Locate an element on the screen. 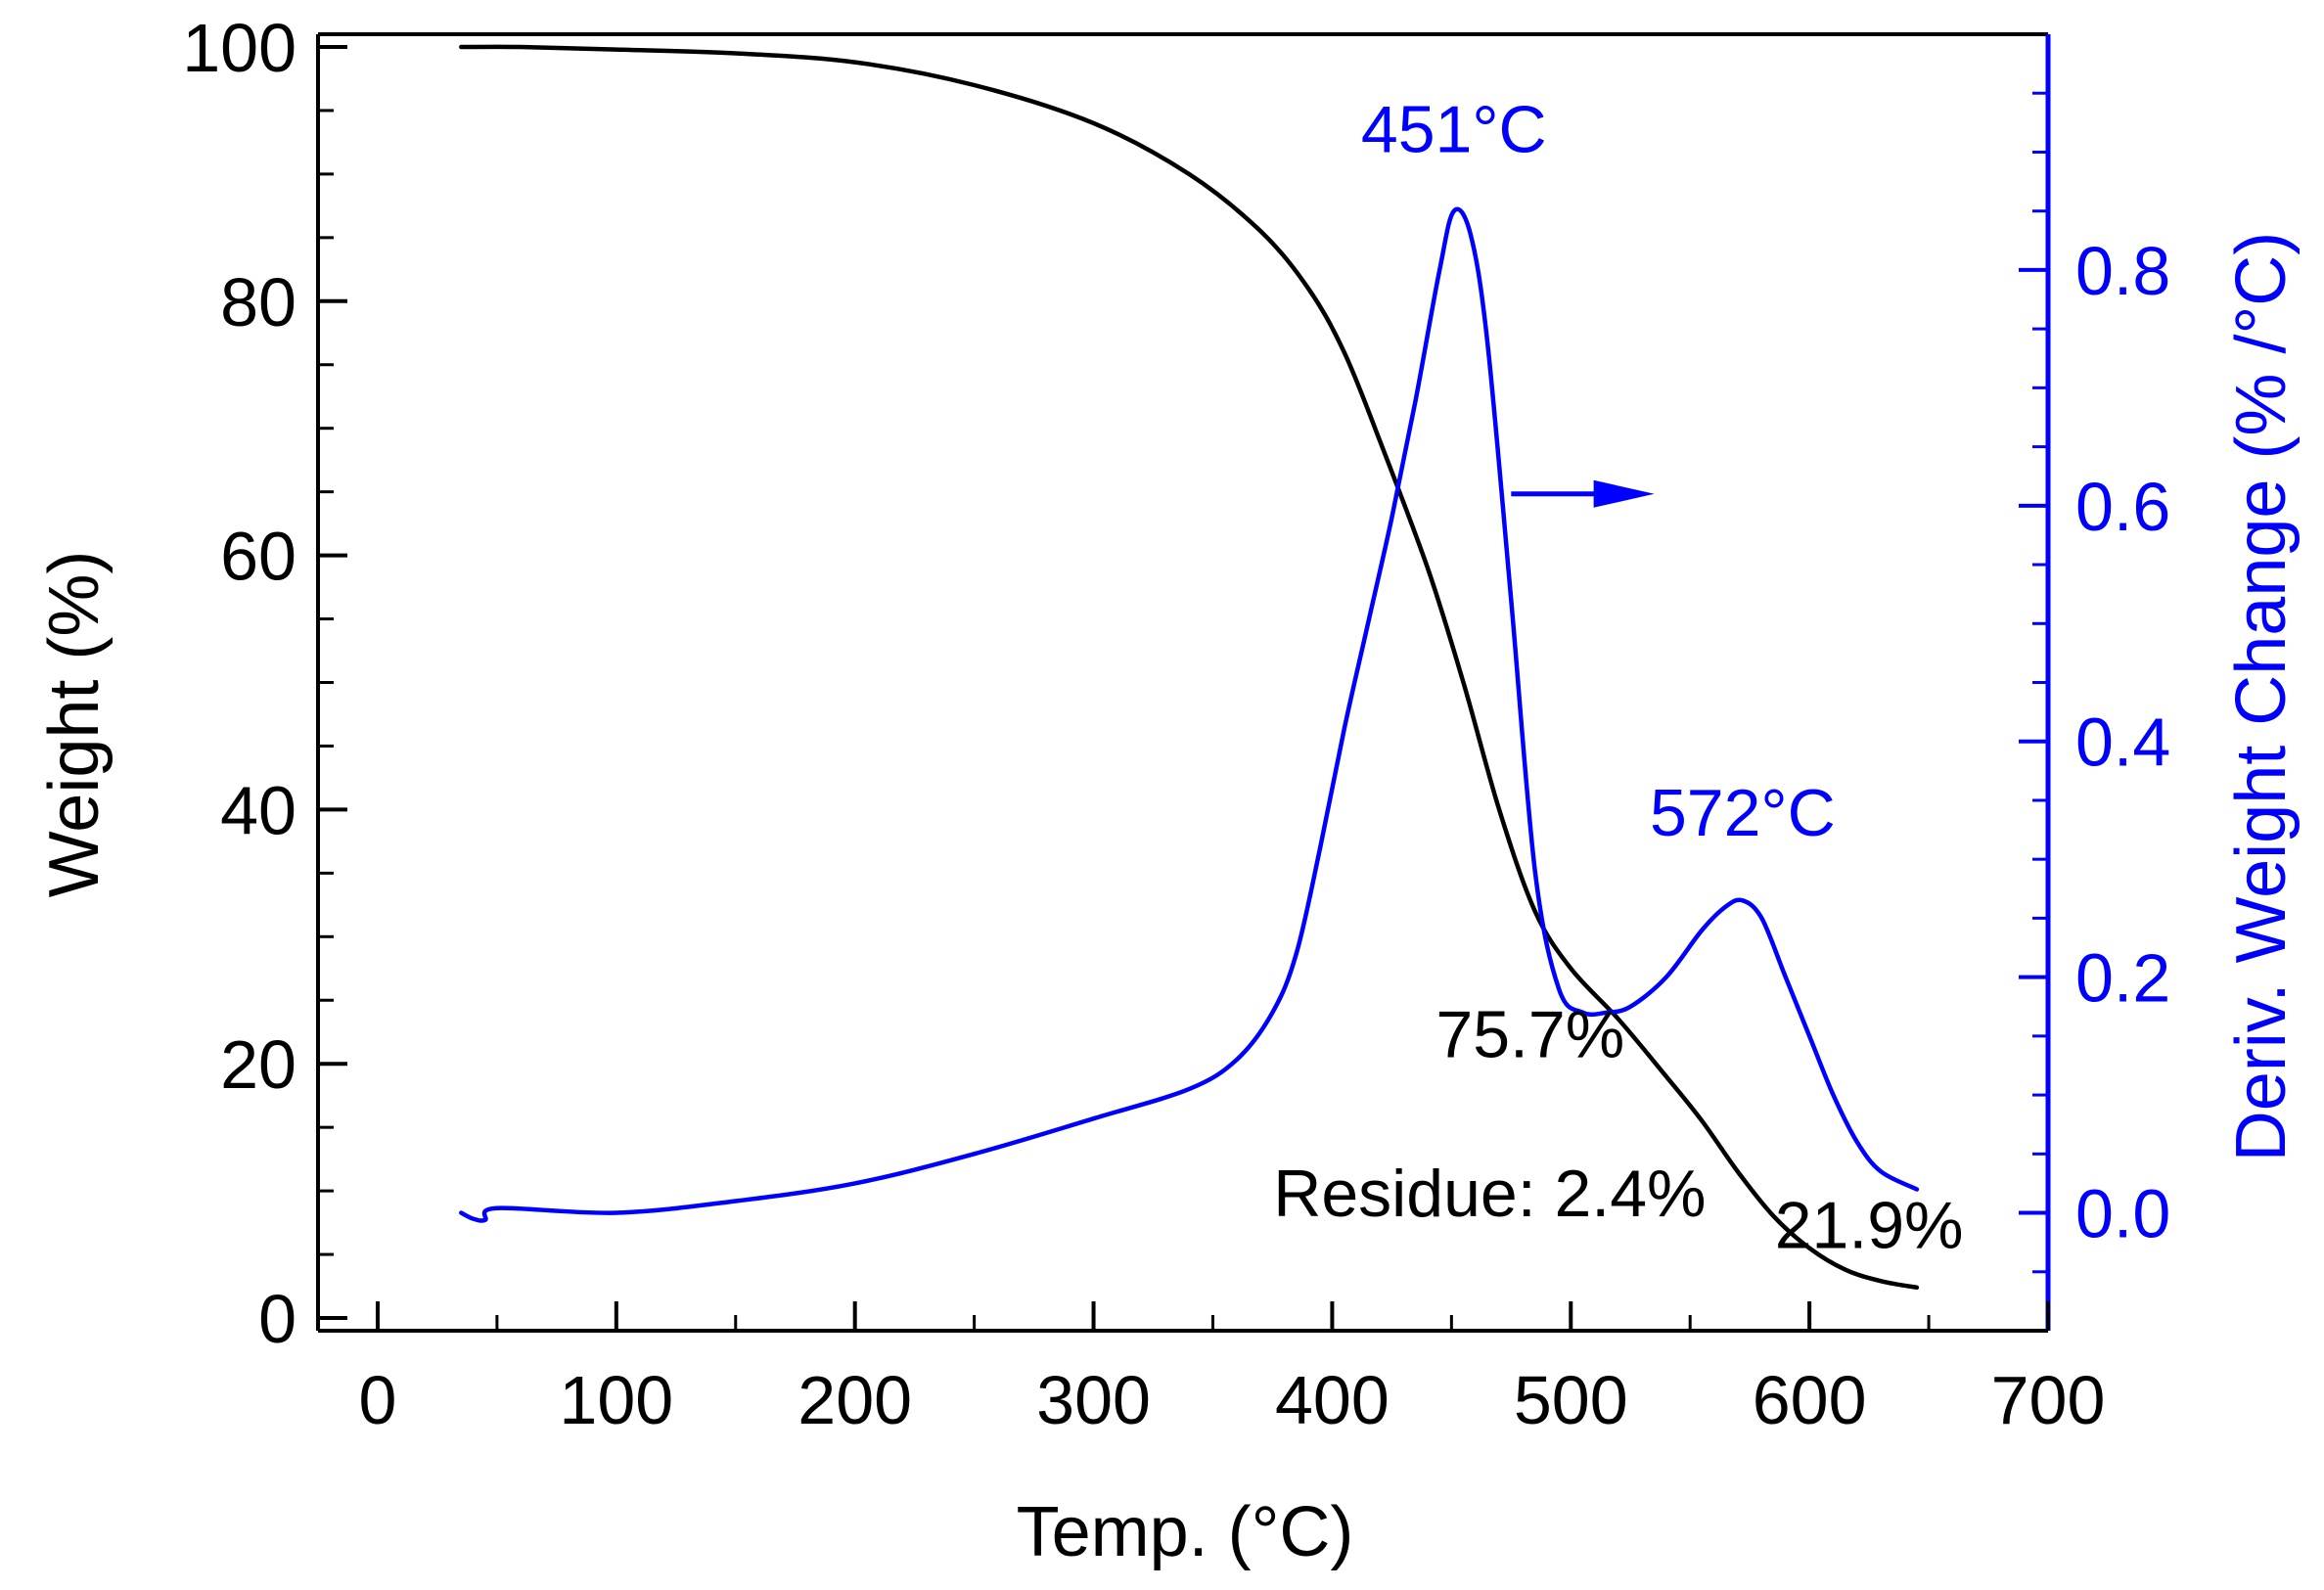  y-tick-label: 40 is located at coordinates (258, 810).